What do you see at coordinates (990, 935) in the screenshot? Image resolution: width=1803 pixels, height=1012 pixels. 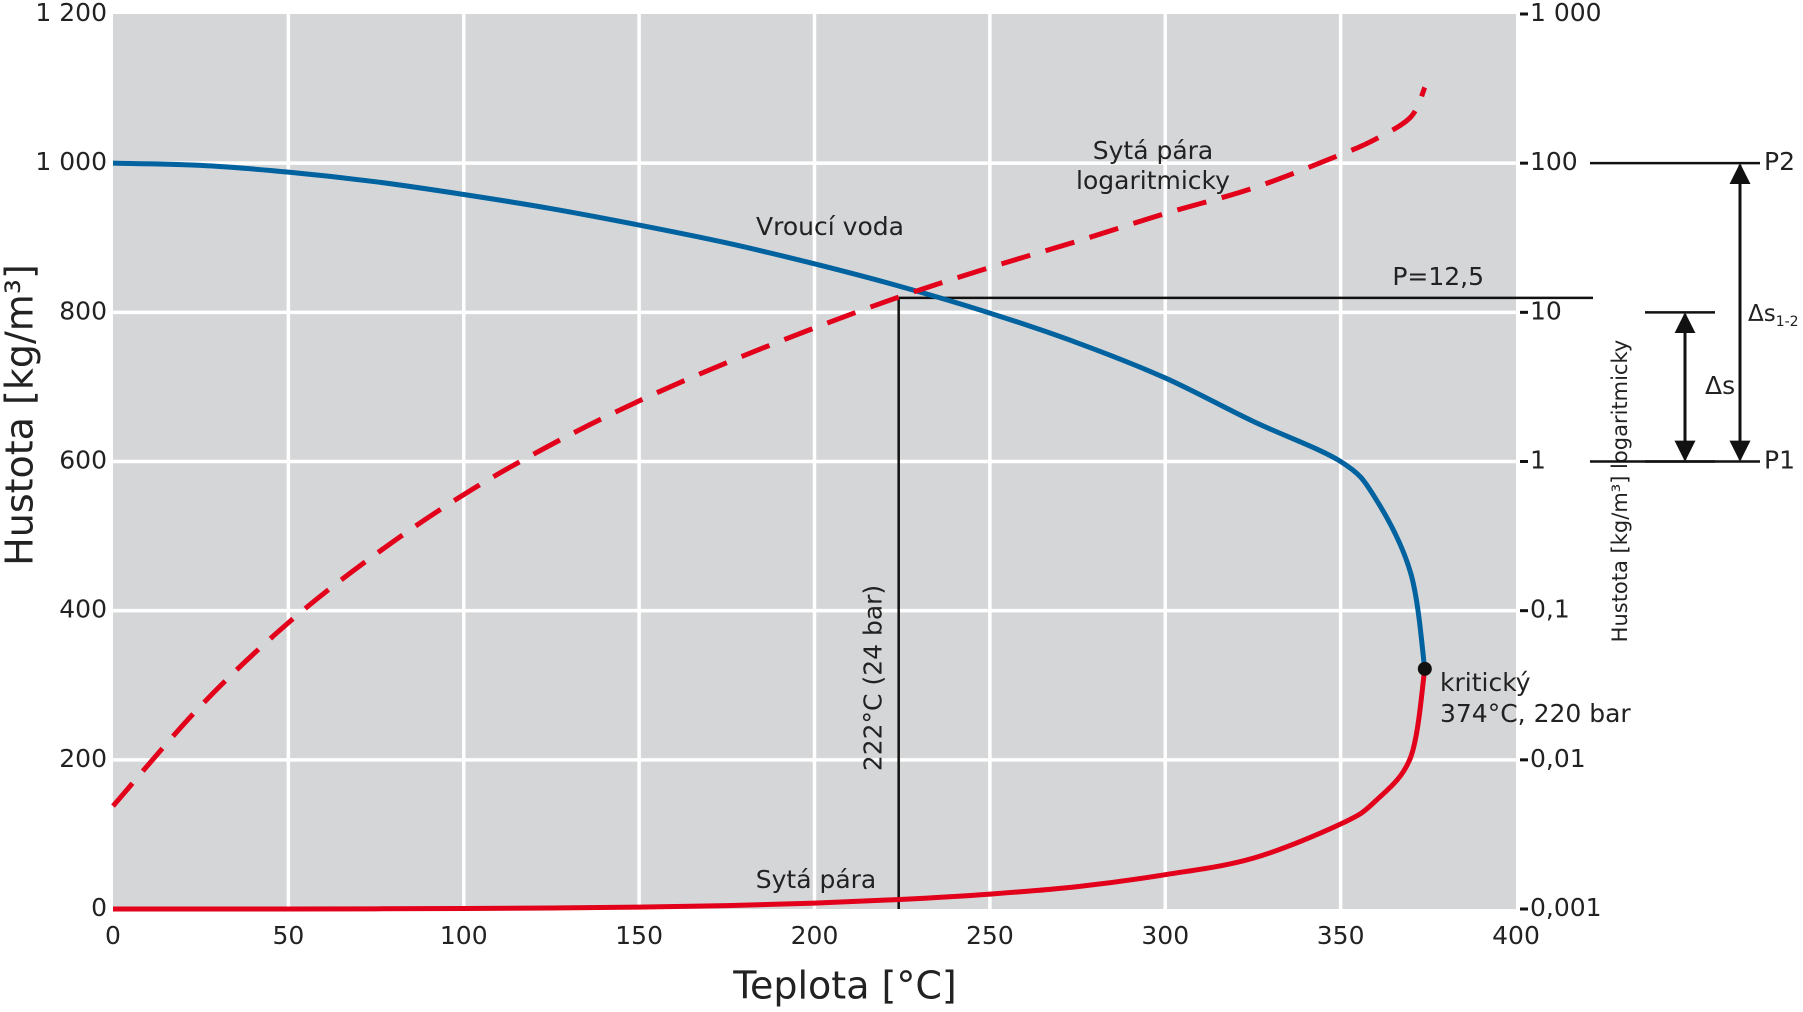 I see `x-tick-label: 250` at bounding box center [990, 935].